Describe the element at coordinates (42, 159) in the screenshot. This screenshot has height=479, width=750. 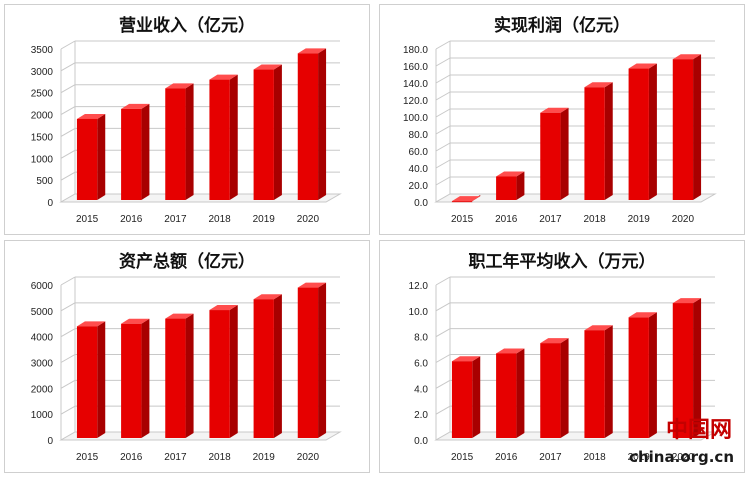
I see `y-tick-label: 1000` at that location.